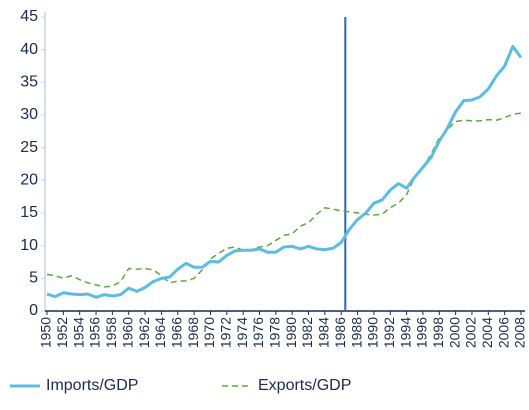  What do you see at coordinates (111, 332) in the screenshot?
I see `x-tick-label: 1958` at bounding box center [111, 332].